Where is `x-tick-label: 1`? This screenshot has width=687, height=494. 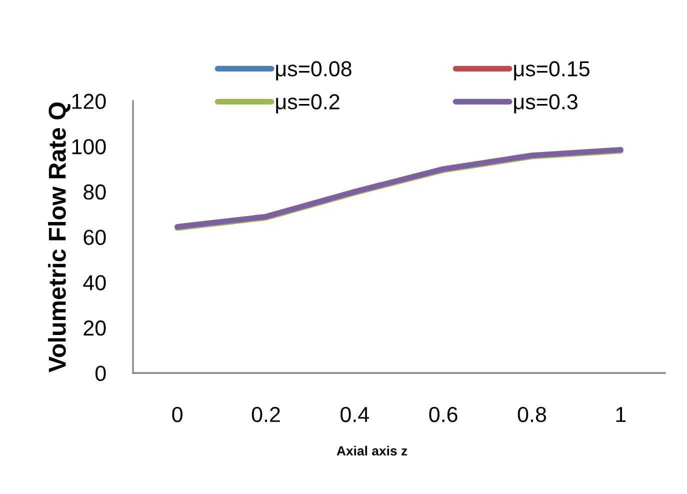
x-tick-label: 1 is located at coordinates (621, 414).